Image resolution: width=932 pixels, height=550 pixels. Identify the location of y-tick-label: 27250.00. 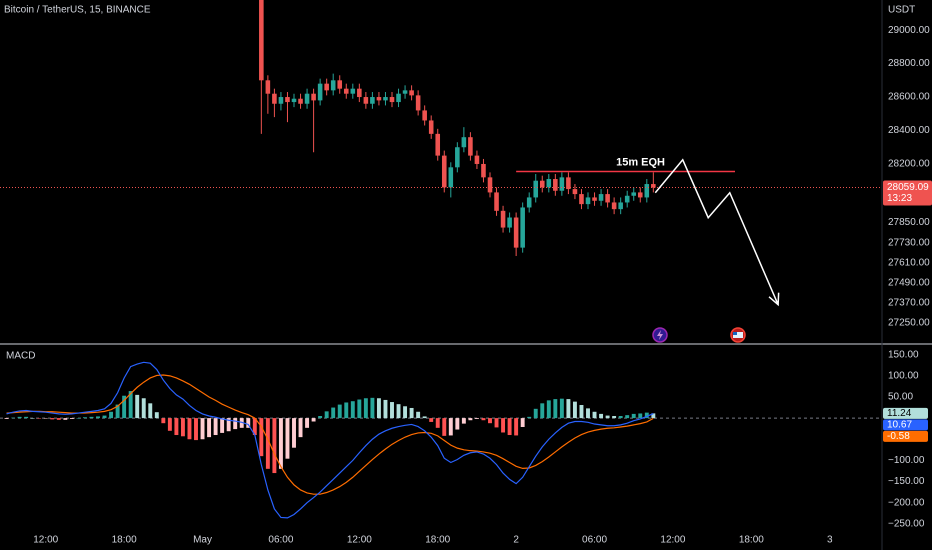
(909, 323).